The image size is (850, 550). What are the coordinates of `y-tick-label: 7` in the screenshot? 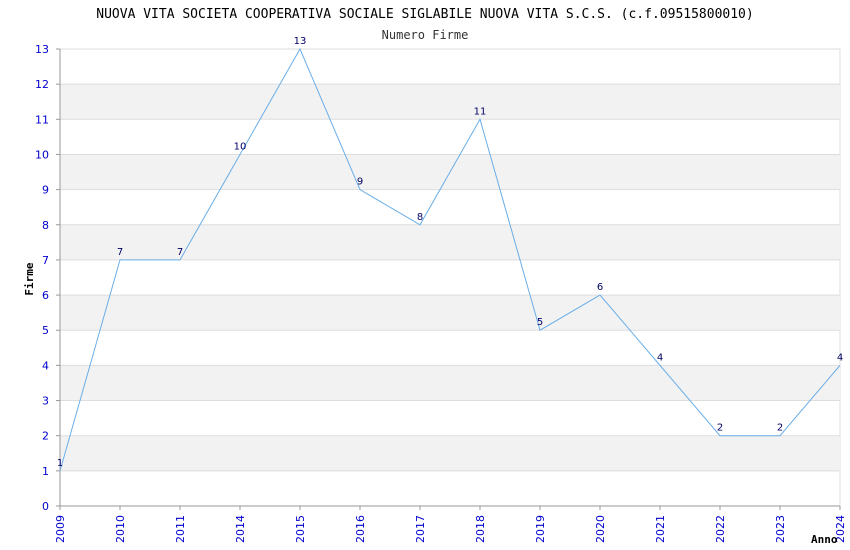 It's located at (45, 260).